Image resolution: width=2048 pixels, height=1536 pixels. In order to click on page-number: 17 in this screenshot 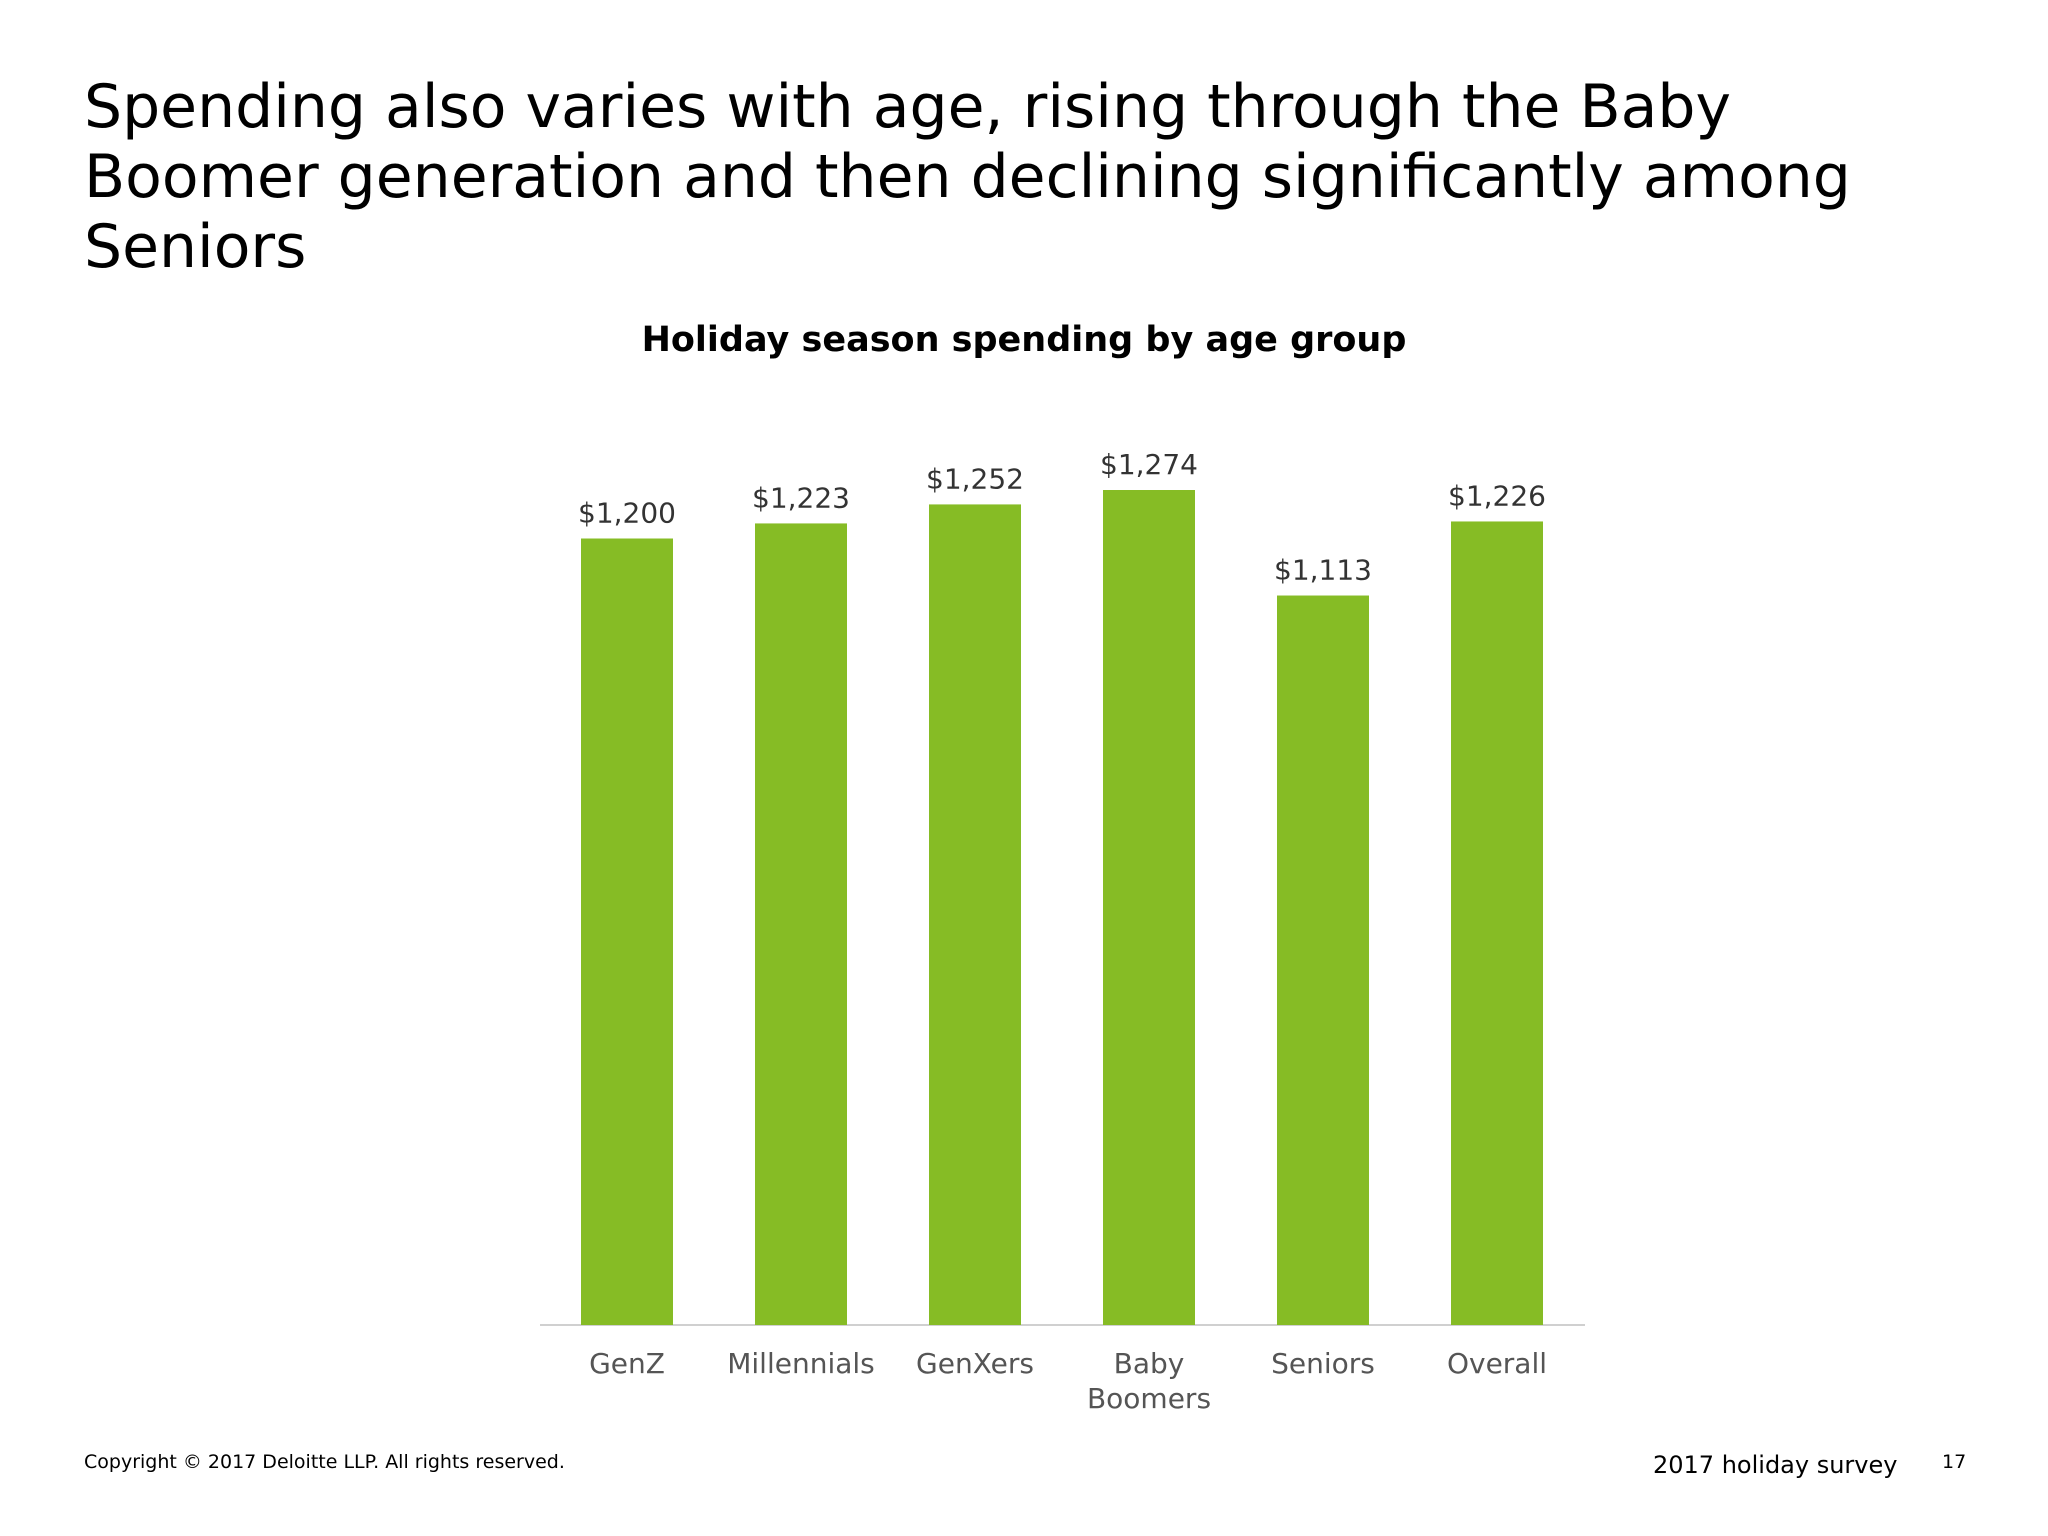, I will do `click(1954, 1462)`.